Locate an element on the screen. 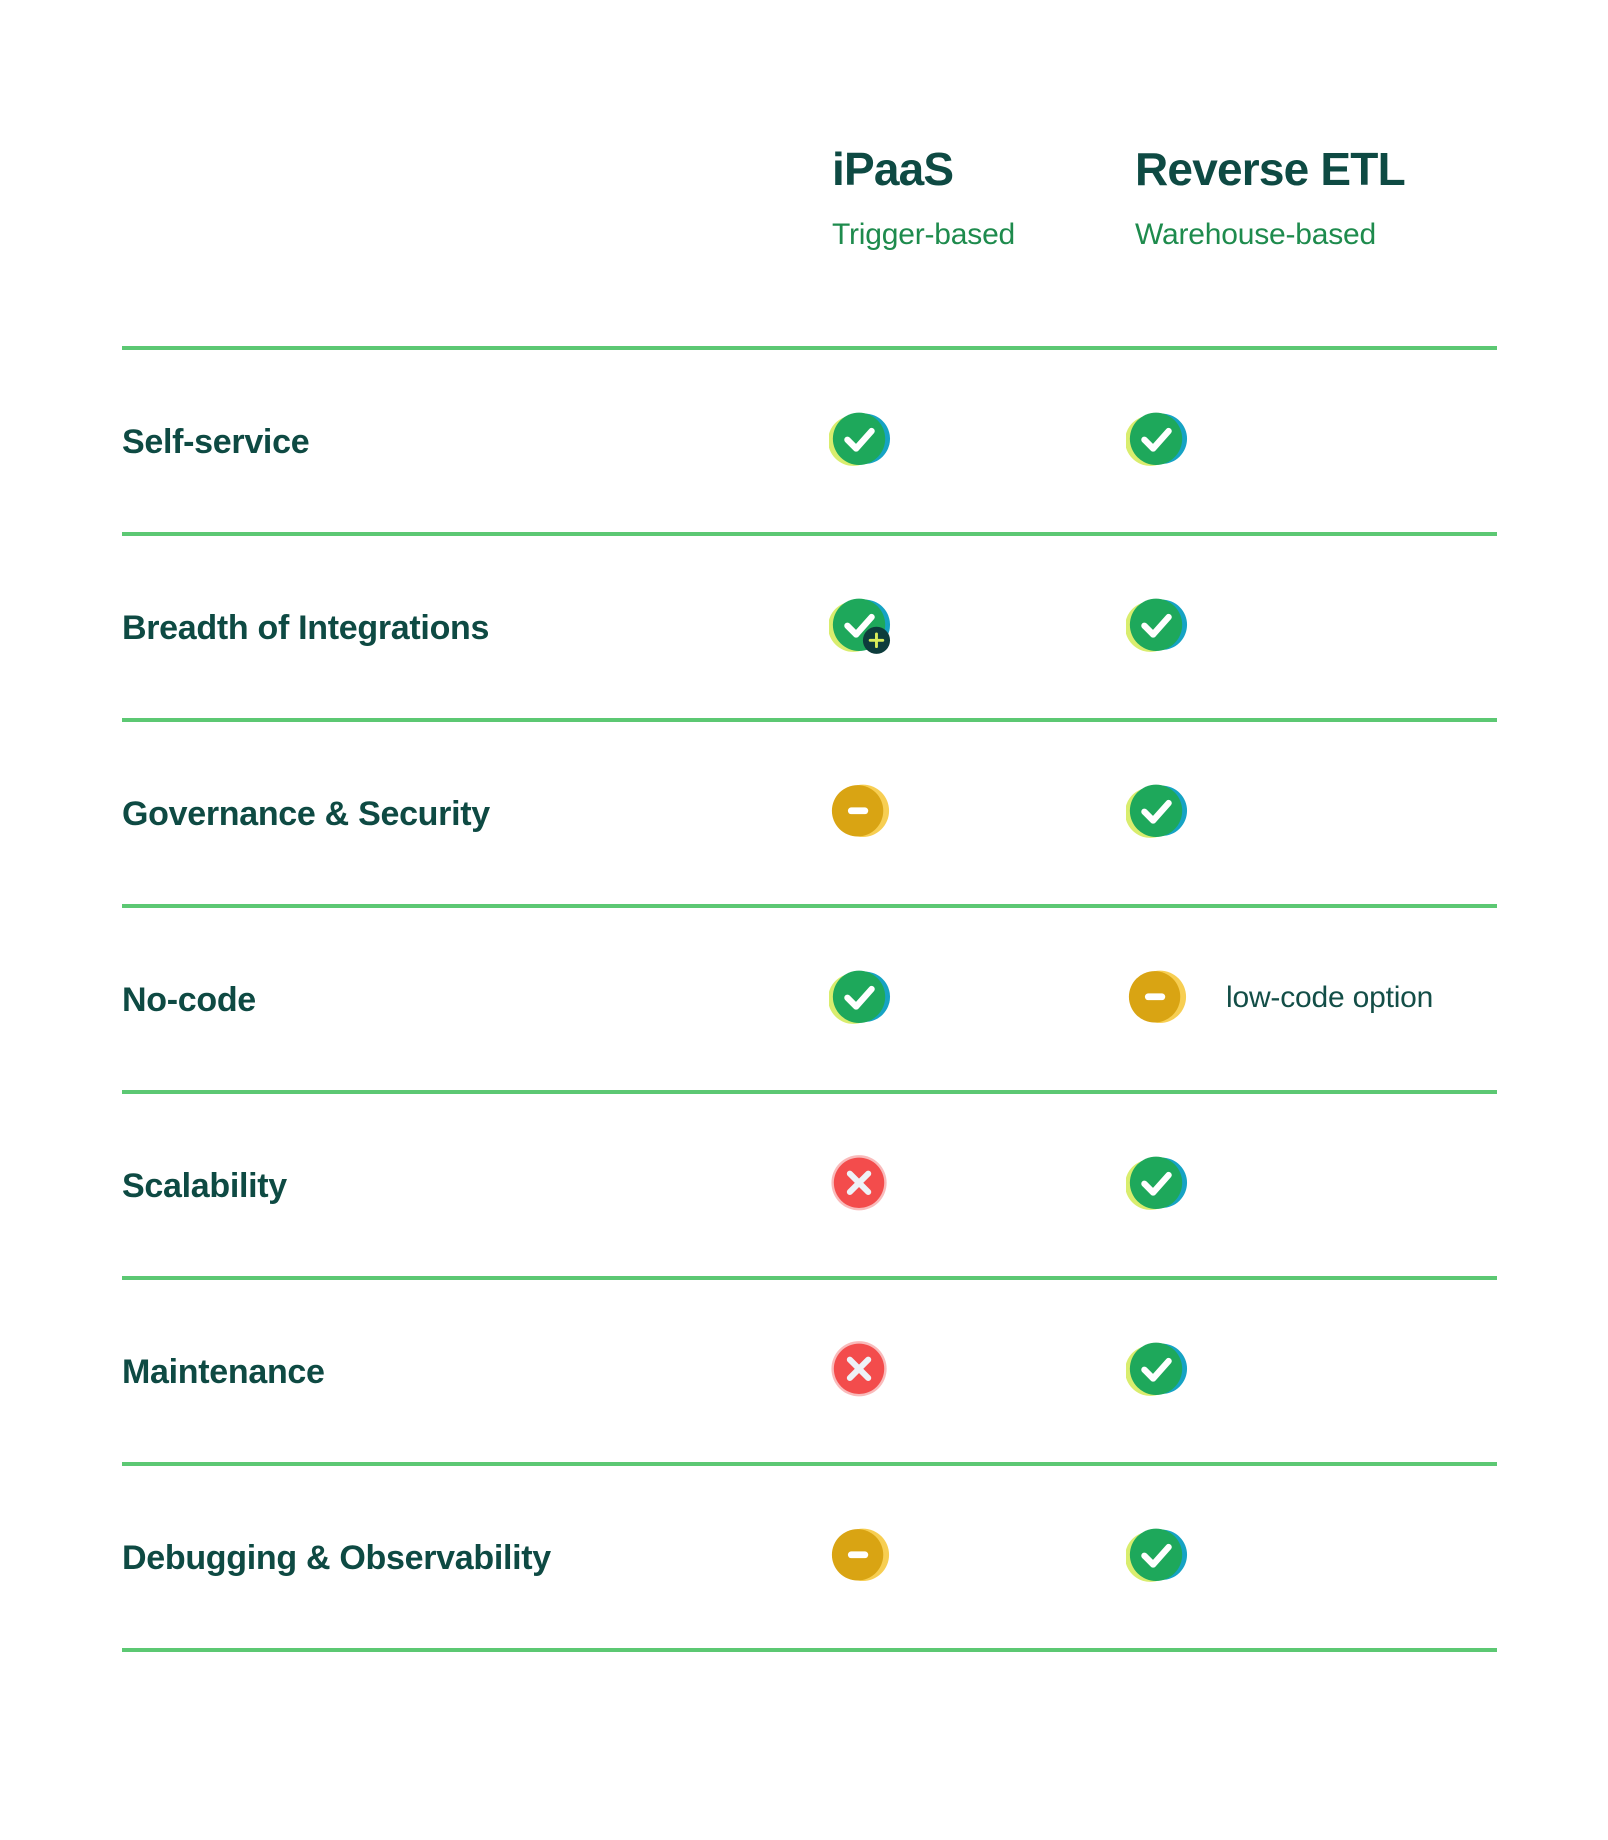 The height and width of the screenshot is (1840, 1608). row-label: Maintenance is located at coordinates (223, 1372).